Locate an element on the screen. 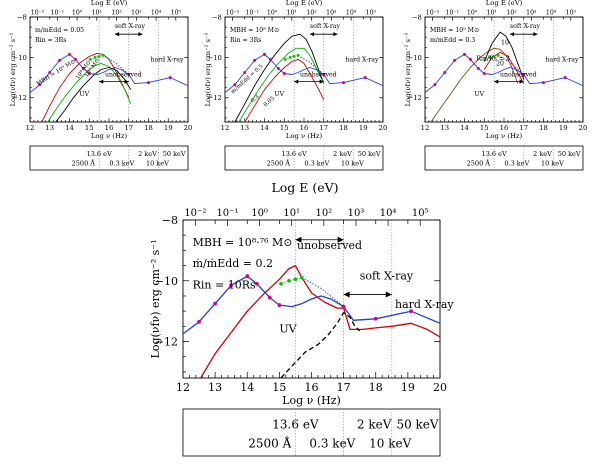 This screenshot has width=592, height=465. dotted-bridge is located at coordinates (322, 292).